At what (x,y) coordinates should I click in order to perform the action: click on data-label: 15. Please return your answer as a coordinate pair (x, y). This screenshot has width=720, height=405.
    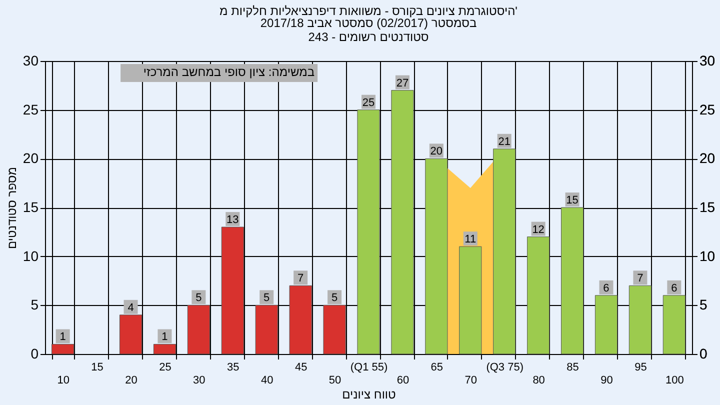
    Looking at the image, I should click on (572, 200).